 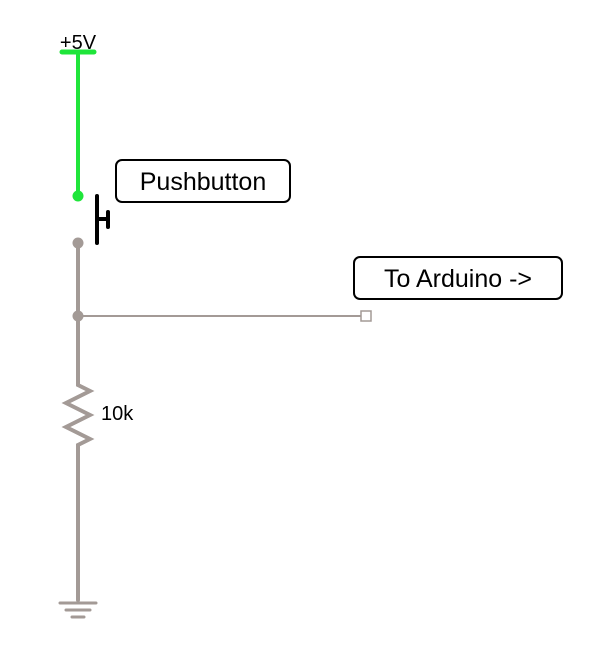 What do you see at coordinates (117, 414) in the screenshot?
I see `resistor-label: 10k` at bounding box center [117, 414].